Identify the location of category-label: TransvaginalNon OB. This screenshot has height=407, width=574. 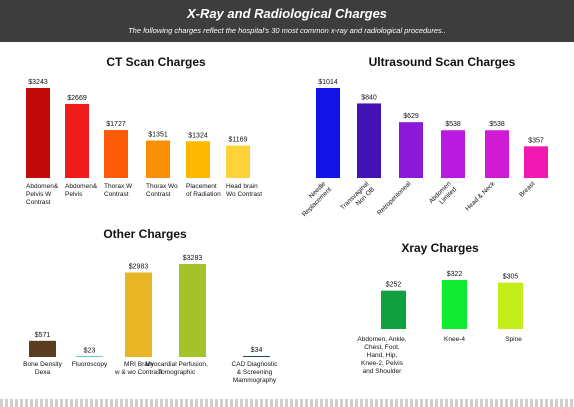
(357, 198).